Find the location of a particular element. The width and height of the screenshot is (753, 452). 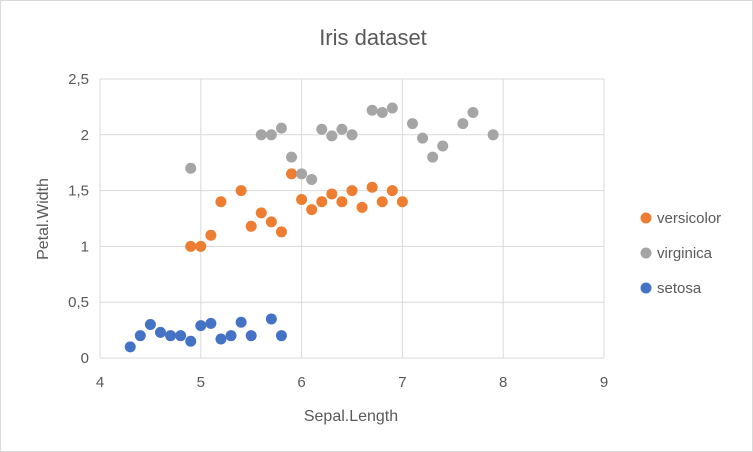

legend-marker-virginica is located at coordinates (646, 253).